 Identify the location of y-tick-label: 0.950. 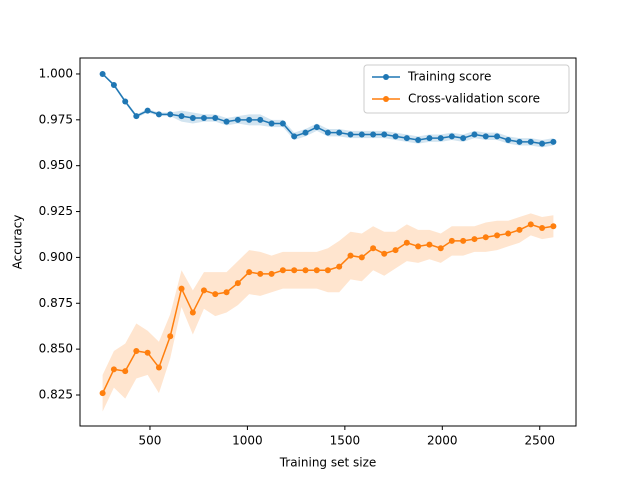
(56, 165).